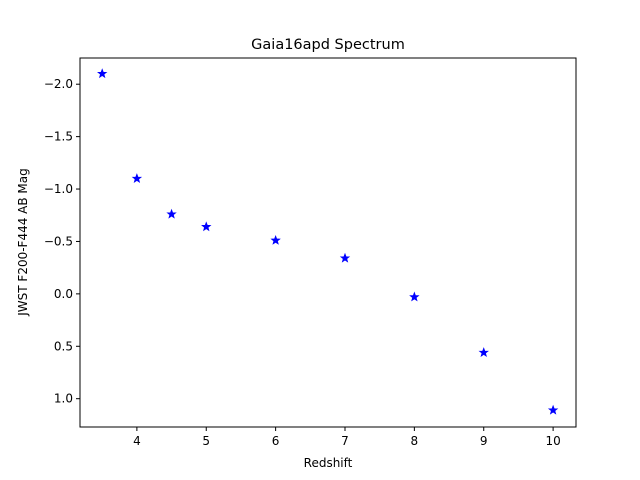 The width and height of the screenshot is (640, 480). I want to click on chart-title: Gaia16apd Spectrum, so click(328, 45).